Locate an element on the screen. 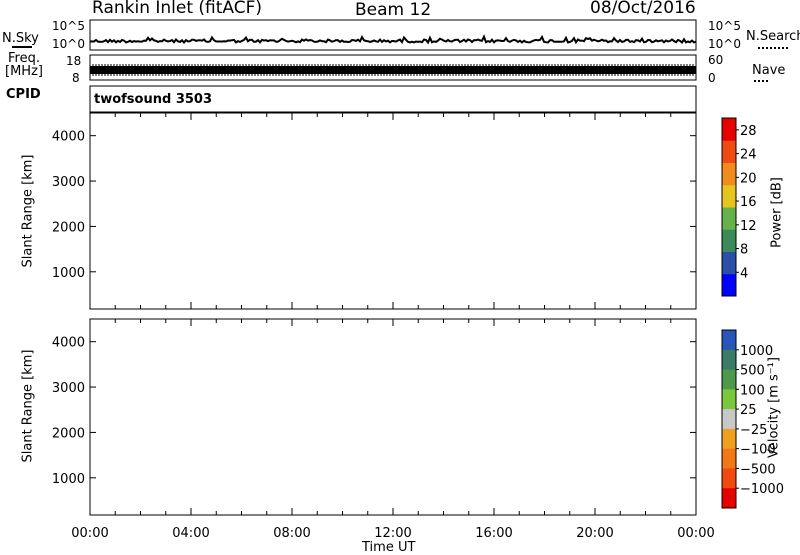 This screenshot has width=800, height=555. power-colorbar-tick-label: 20 is located at coordinates (748, 178).